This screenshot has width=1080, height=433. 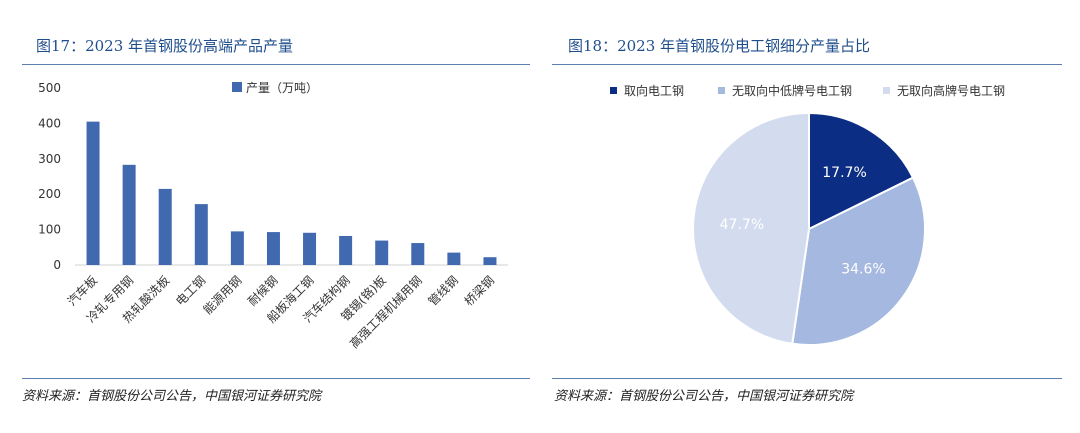 I want to click on bar-legend: 产量（万吨）, so click(x=275, y=88).